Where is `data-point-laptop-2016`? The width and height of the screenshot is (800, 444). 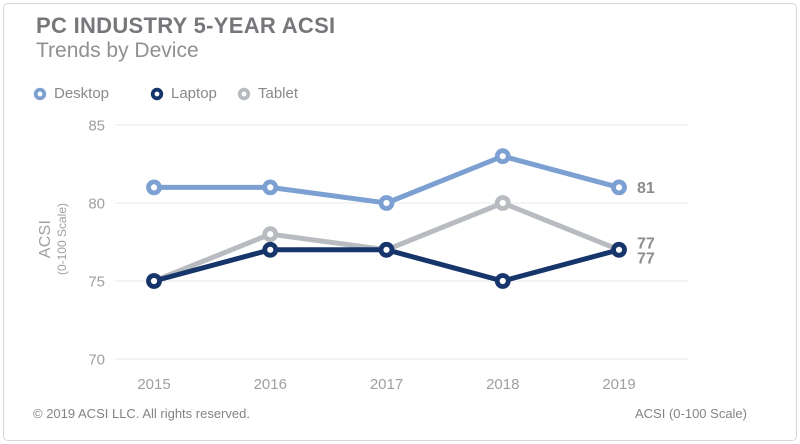
data-point-laptop-2016 is located at coordinates (270, 249).